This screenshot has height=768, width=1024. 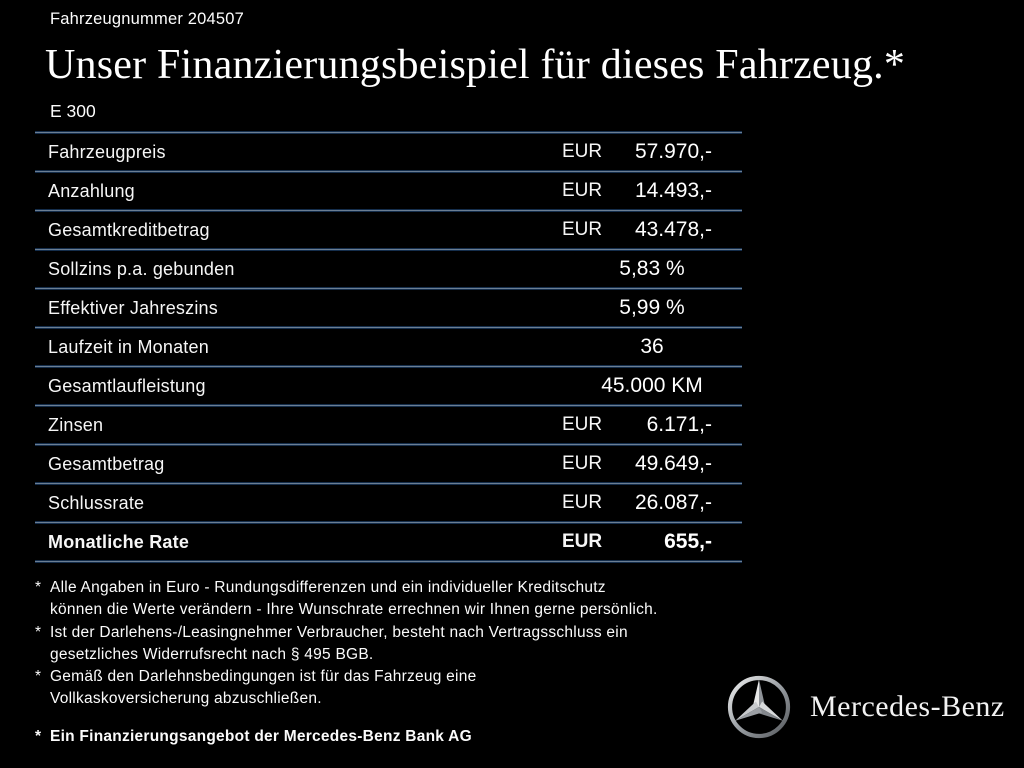 I want to click on row-label: Gesamtbetrag, so click(x=106, y=463).